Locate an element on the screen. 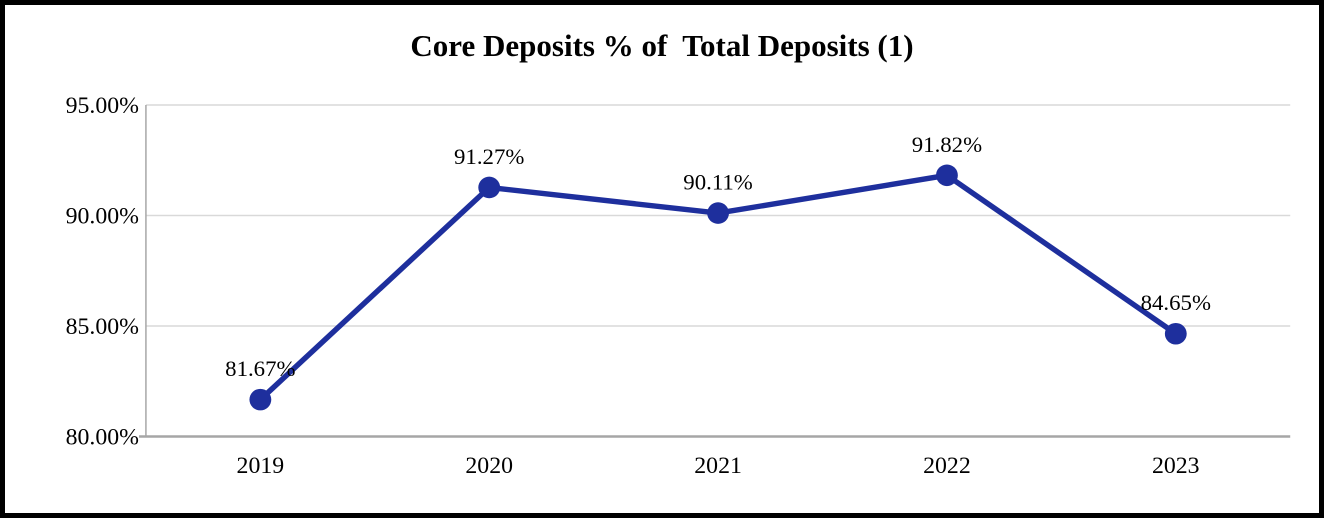 The image size is (1324, 518). x-axis-tick-label: 2019 is located at coordinates (261, 466).